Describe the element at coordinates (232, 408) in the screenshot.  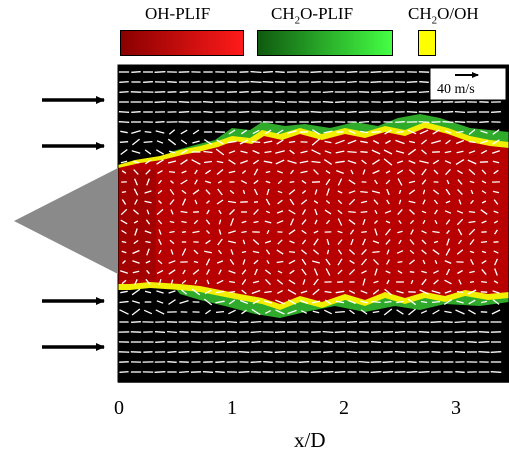
I see `x-tick-label-1: 1` at that location.